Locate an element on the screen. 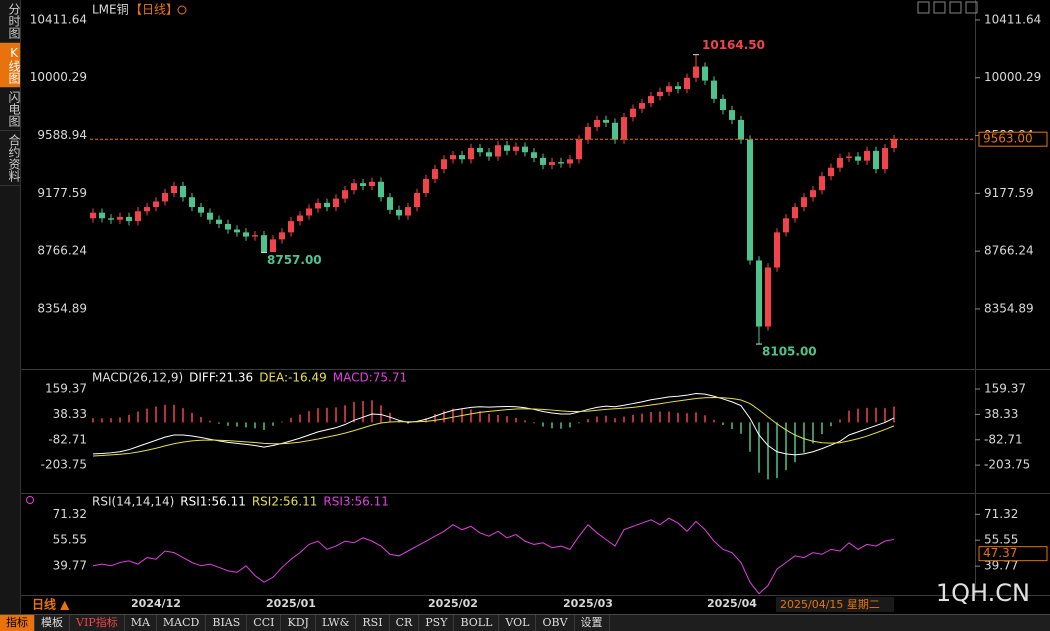  toolbar-tab: MACD is located at coordinates (182, 623).